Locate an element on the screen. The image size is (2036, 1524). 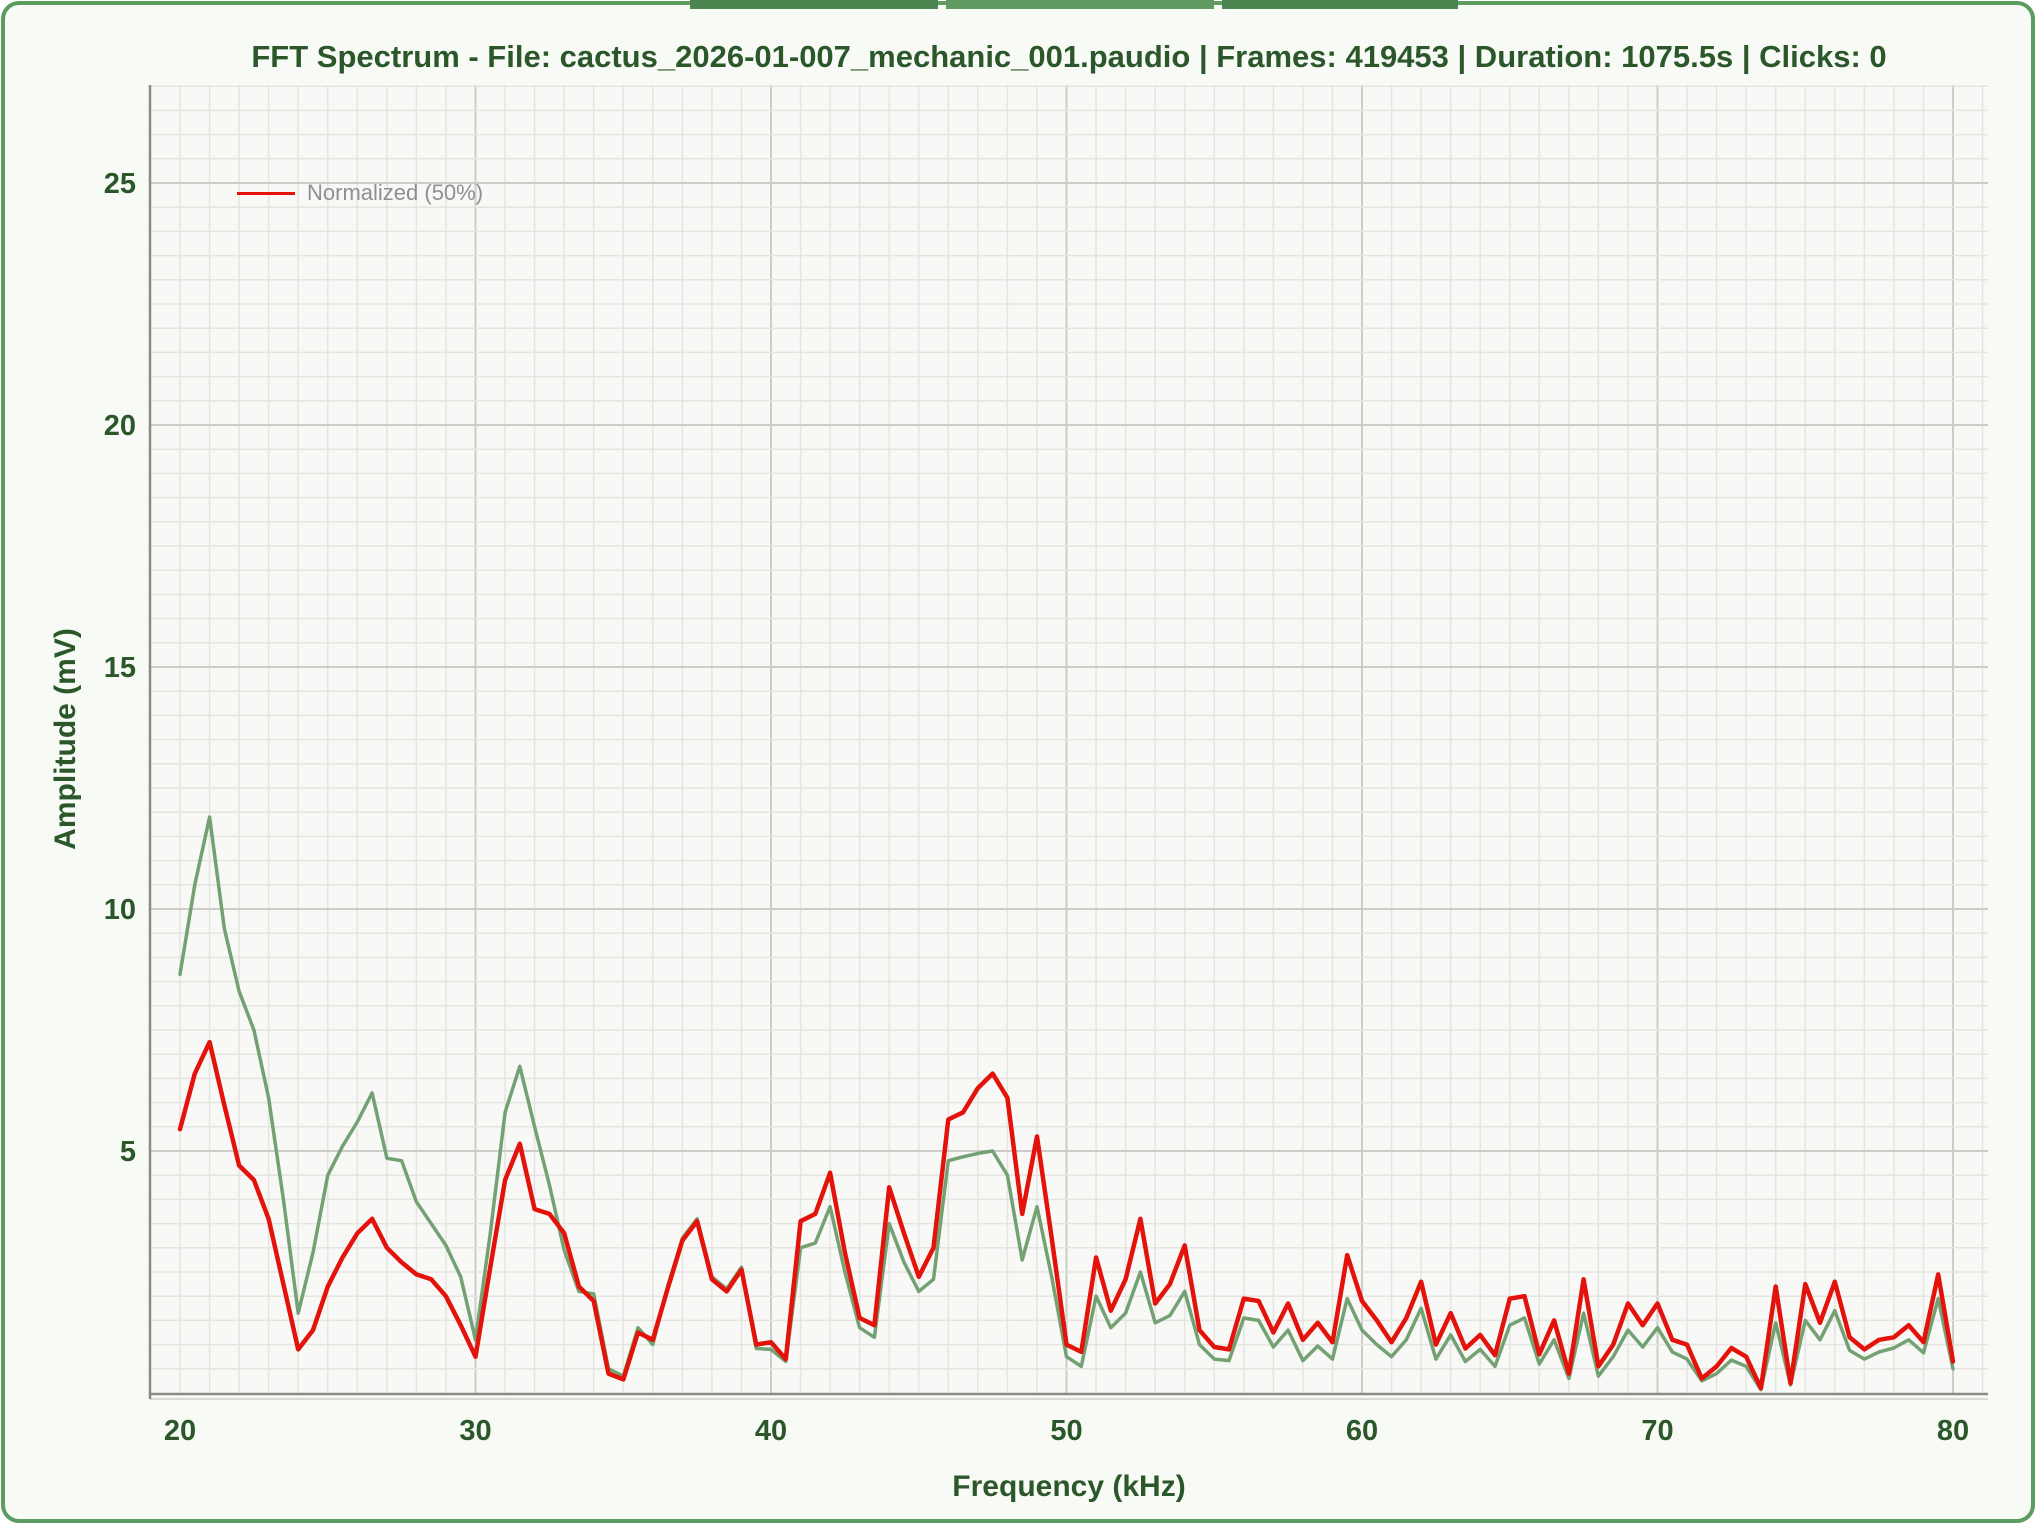
x-tick-label: 80 is located at coordinates (1953, 1431).